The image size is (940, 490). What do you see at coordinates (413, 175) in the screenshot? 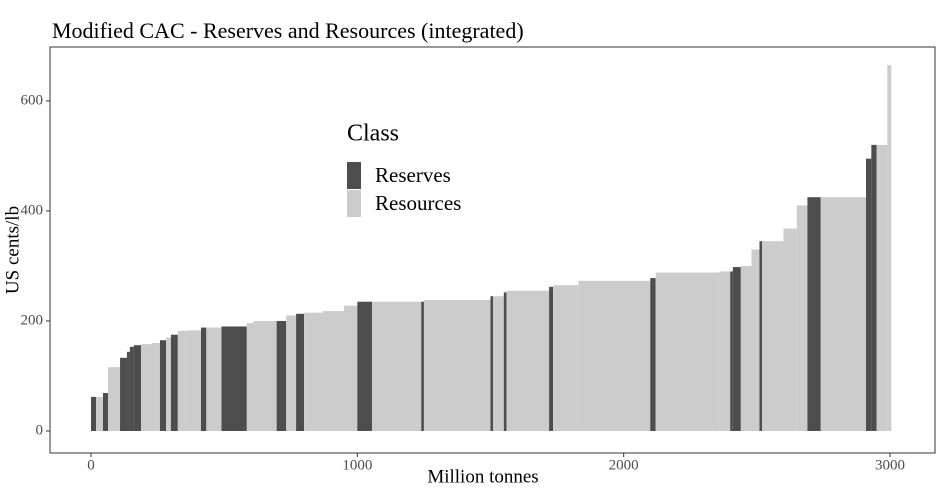
I see `legend-label: Reserves` at bounding box center [413, 175].